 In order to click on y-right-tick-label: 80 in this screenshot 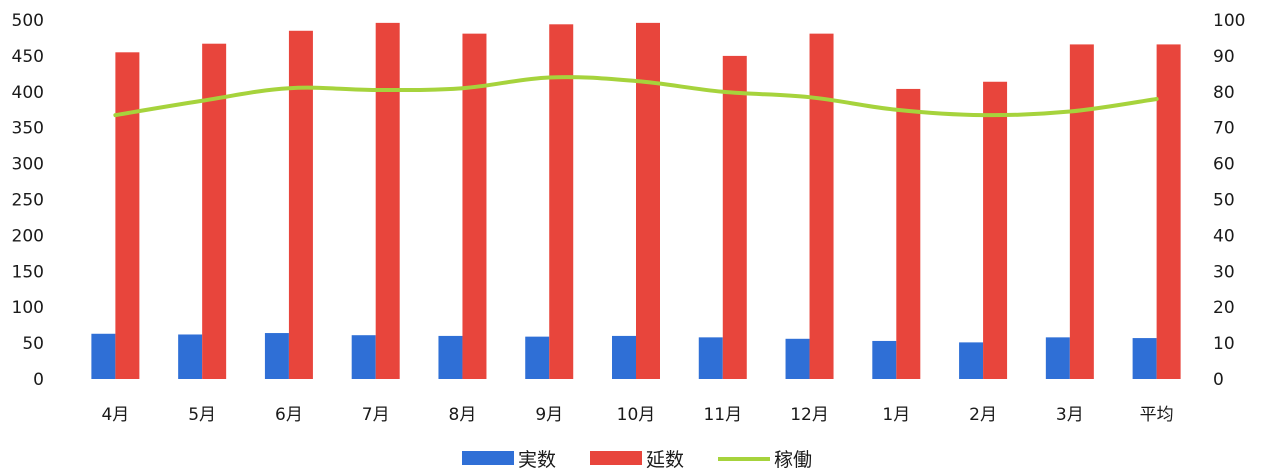, I will do `click(1224, 93)`.